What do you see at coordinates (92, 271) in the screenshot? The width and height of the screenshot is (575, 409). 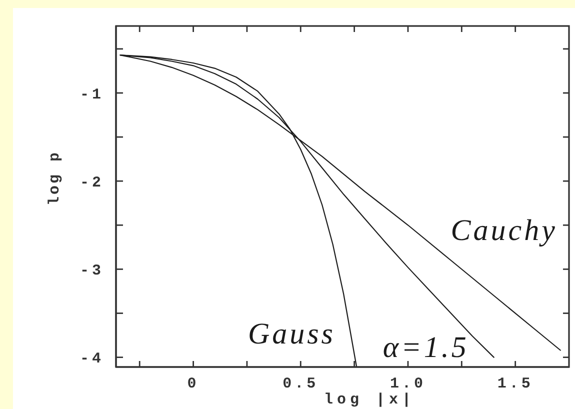 I see `y-tick-label: -3` at bounding box center [92, 271].